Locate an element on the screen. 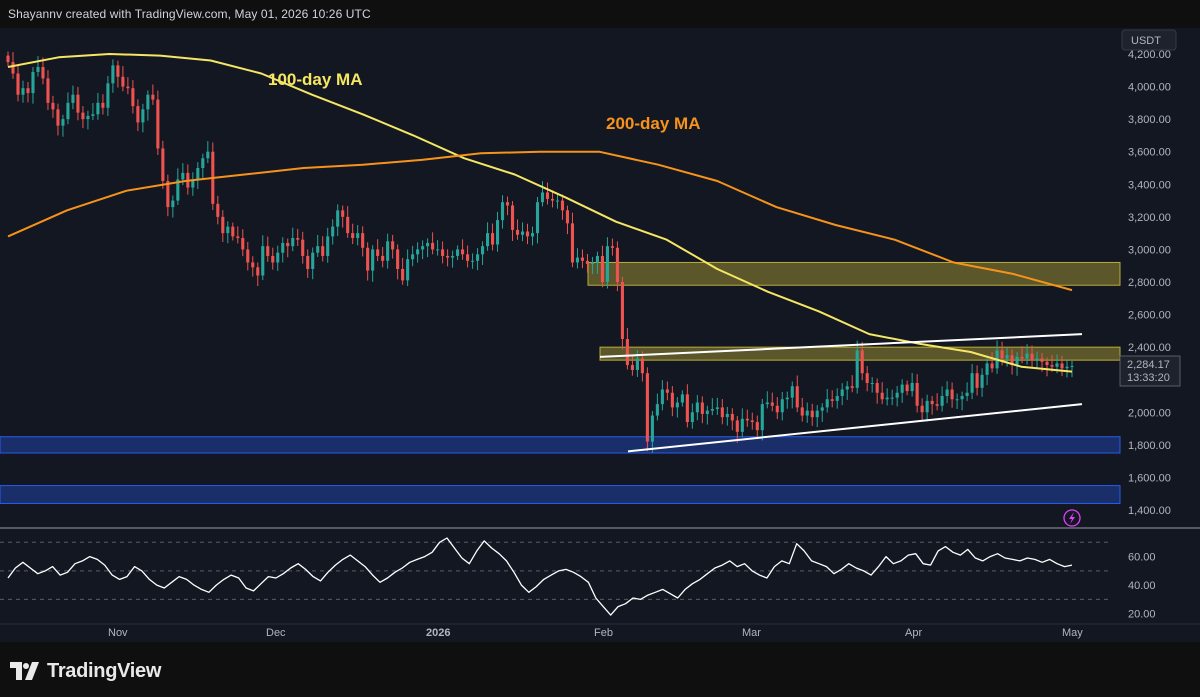 The height and width of the screenshot is (697, 1200). quote-badge-label: USDT is located at coordinates (1146, 41).